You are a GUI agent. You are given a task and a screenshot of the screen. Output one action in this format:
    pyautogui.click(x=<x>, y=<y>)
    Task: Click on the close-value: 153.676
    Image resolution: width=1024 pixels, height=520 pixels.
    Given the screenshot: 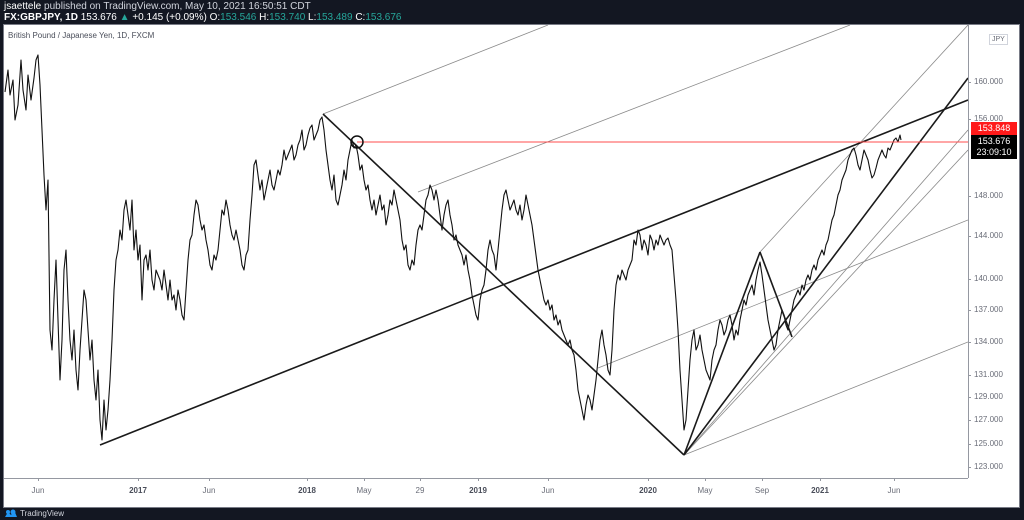 What is the action you would take?
    pyautogui.click(x=383, y=17)
    